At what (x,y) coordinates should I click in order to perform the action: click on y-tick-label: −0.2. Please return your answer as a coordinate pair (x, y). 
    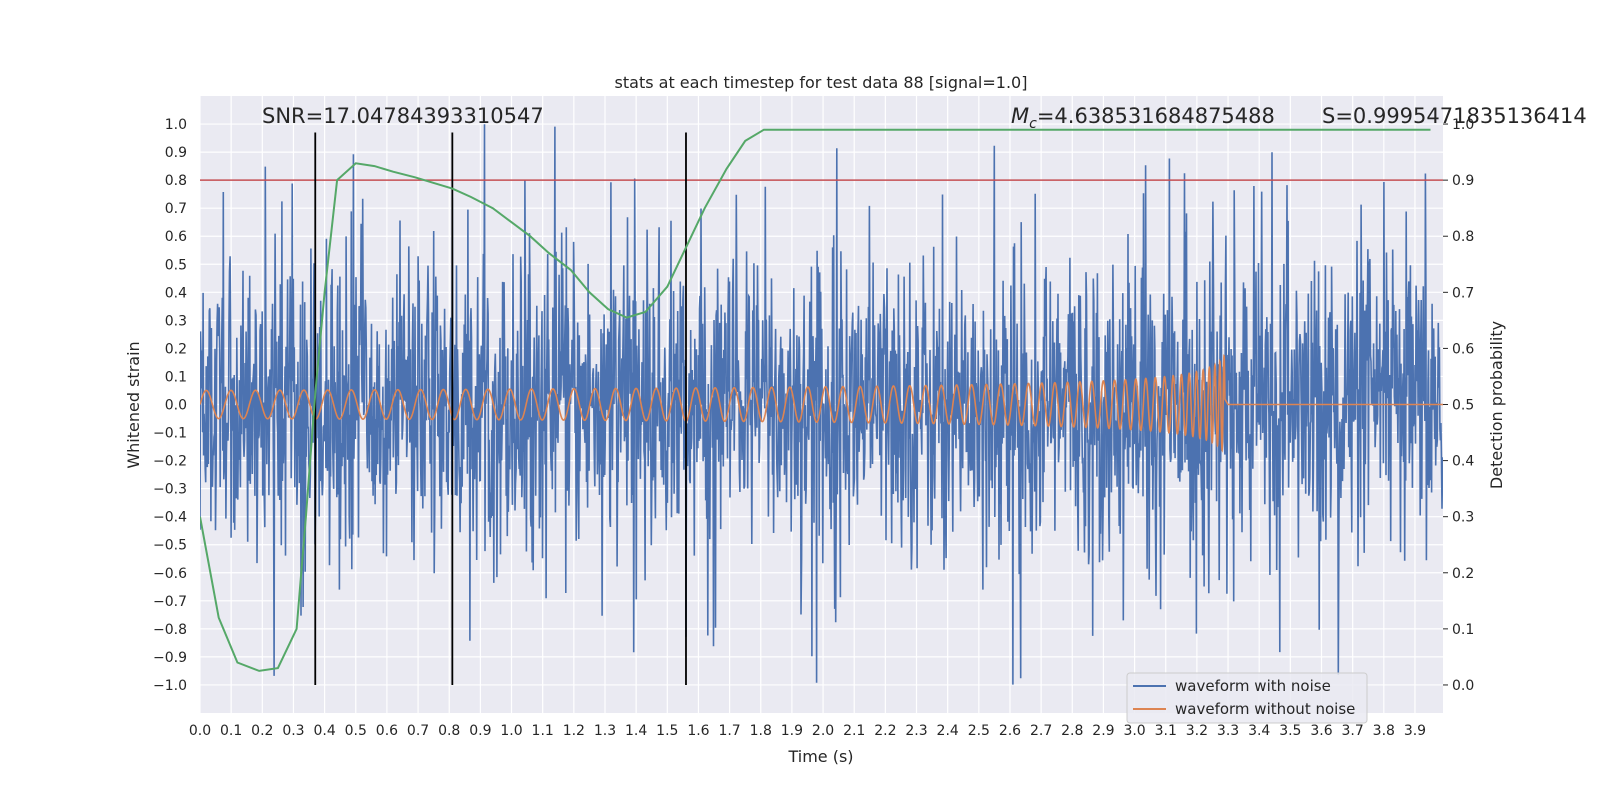
    Looking at the image, I should click on (170, 462).